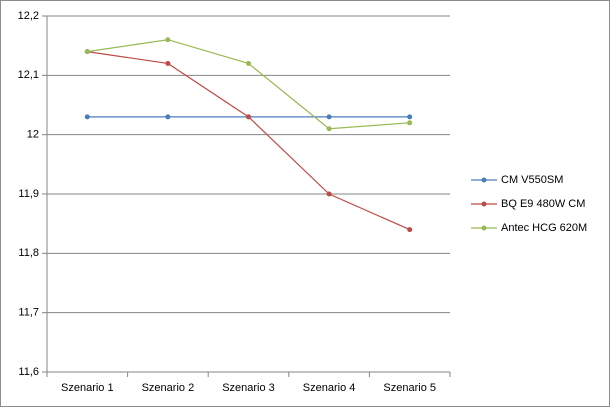 The height and width of the screenshot is (407, 610). What do you see at coordinates (28, 194) in the screenshot?
I see `y-tick-label: 11,9` at bounding box center [28, 194].